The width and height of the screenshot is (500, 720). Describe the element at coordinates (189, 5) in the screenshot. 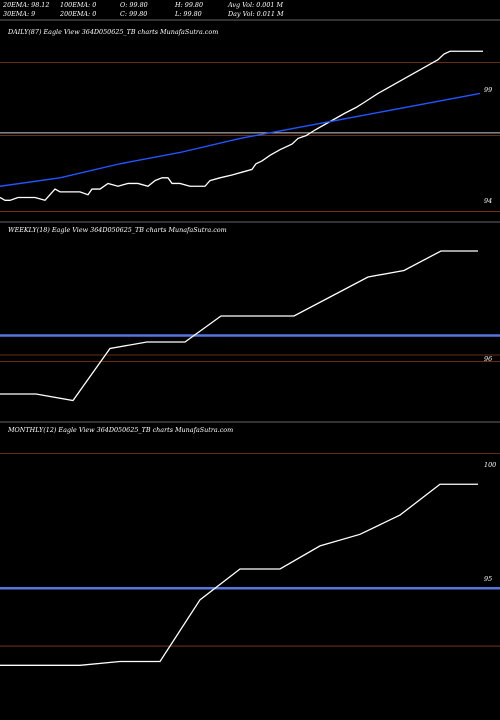

I see `stat-high: H: 99.80` at that location.